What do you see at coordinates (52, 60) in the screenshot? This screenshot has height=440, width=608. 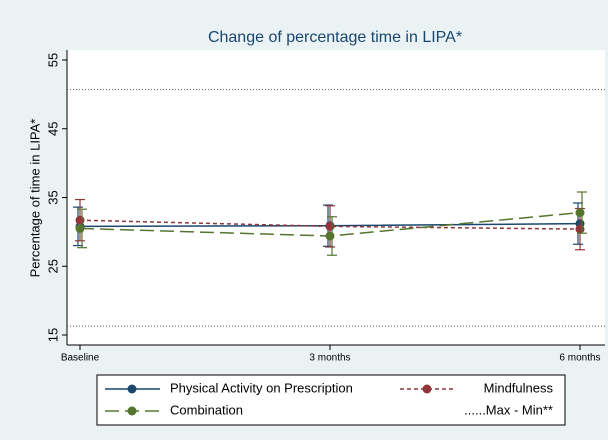 I see `y-tick-label: 55` at bounding box center [52, 60].